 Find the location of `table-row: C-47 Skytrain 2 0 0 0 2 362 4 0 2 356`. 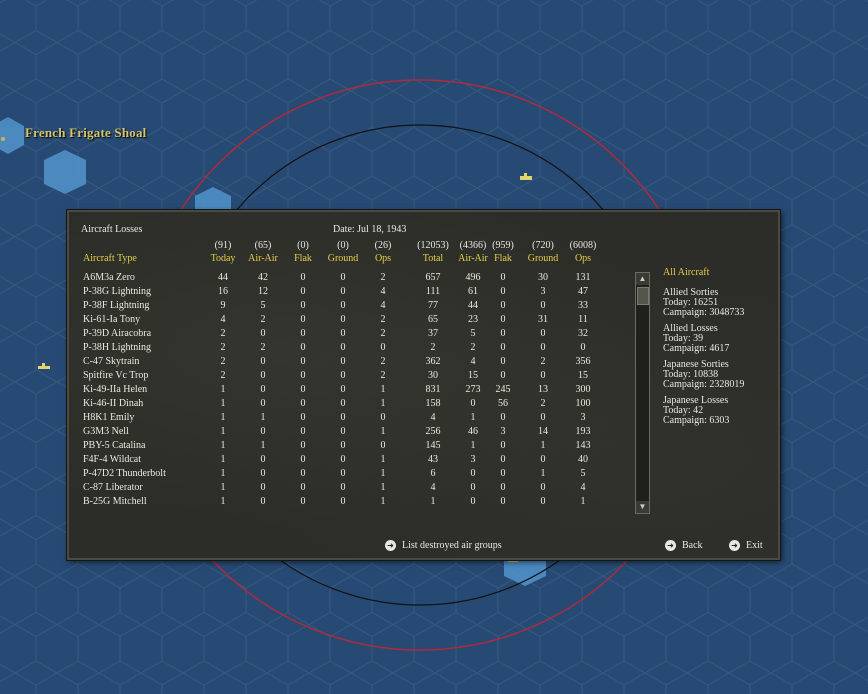

table-row: C-47 Skytrain 2 0 0 0 2 362 4 0 2 356 is located at coordinates (349, 363).